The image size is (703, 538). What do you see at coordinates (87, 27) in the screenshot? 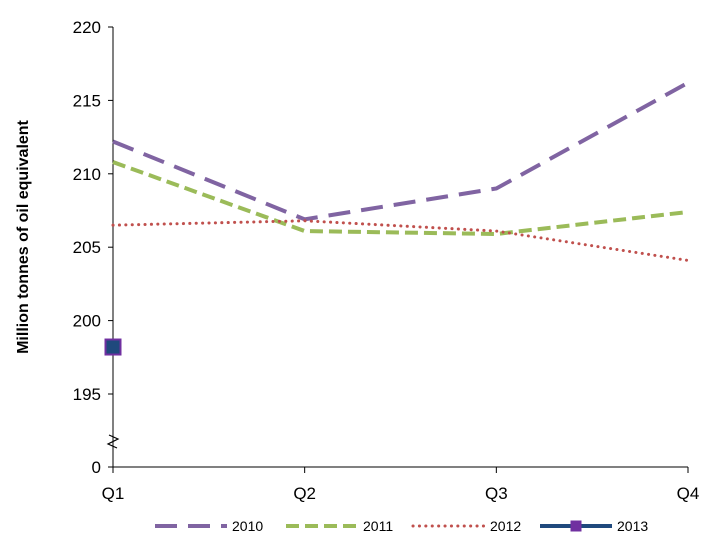
I see `y-tick-label: 220` at bounding box center [87, 27].